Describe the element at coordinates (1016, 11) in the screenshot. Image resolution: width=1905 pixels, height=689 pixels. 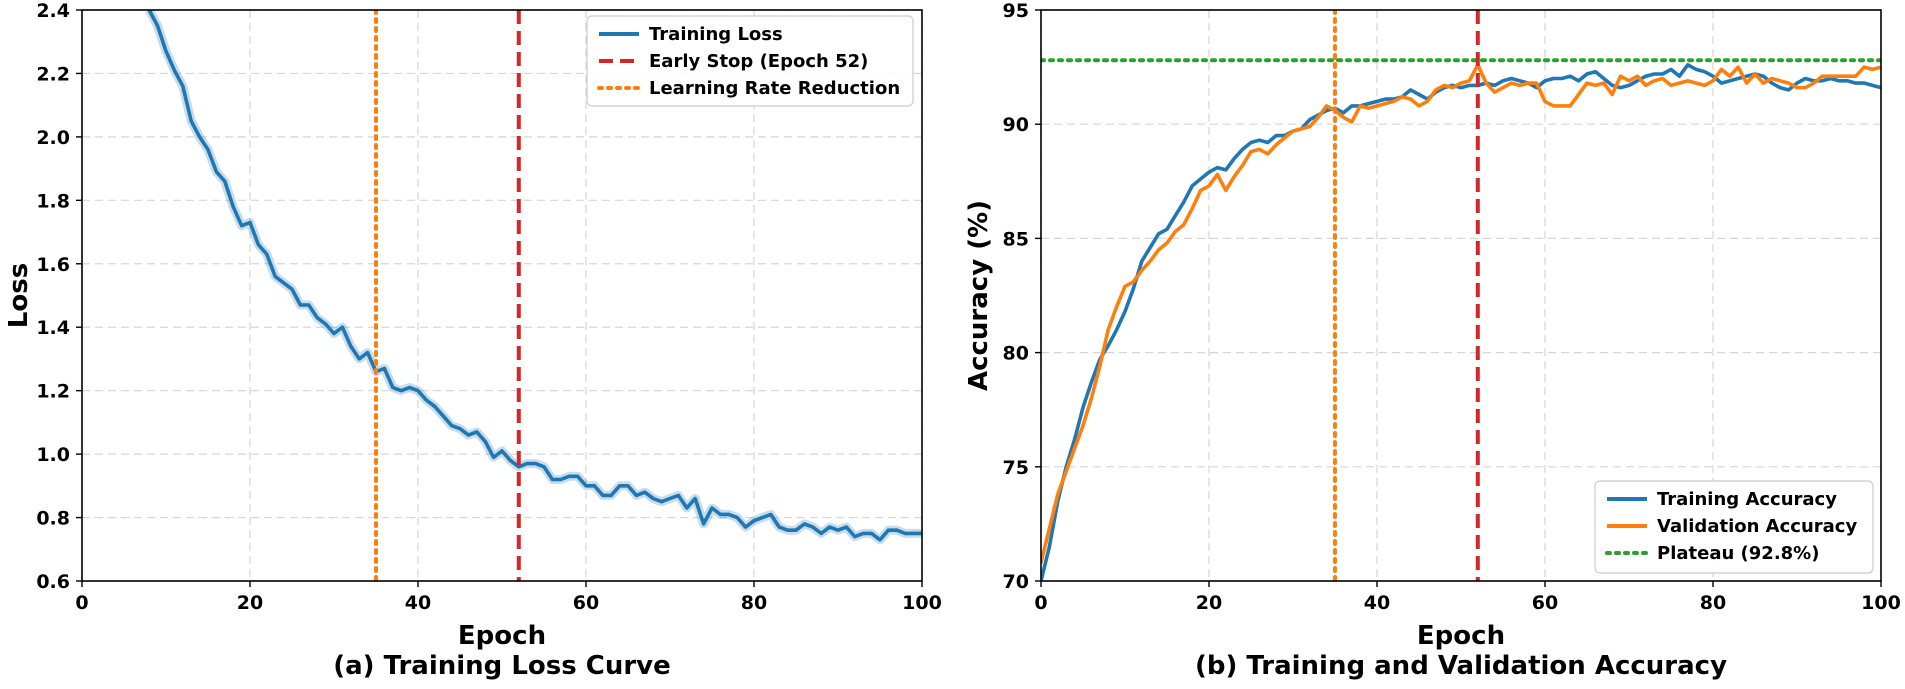
I see `y-tick-label: 95` at that location.